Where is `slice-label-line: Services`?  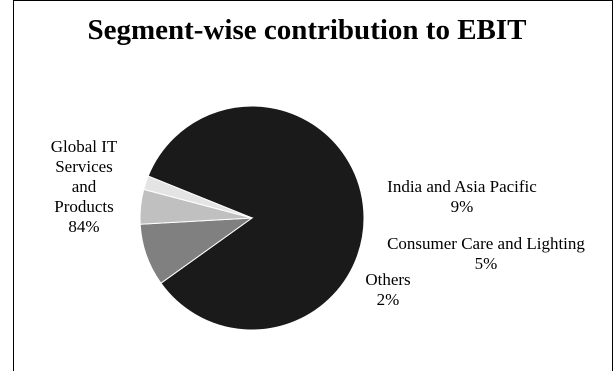 slice-label-line: Services is located at coordinates (84, 166).